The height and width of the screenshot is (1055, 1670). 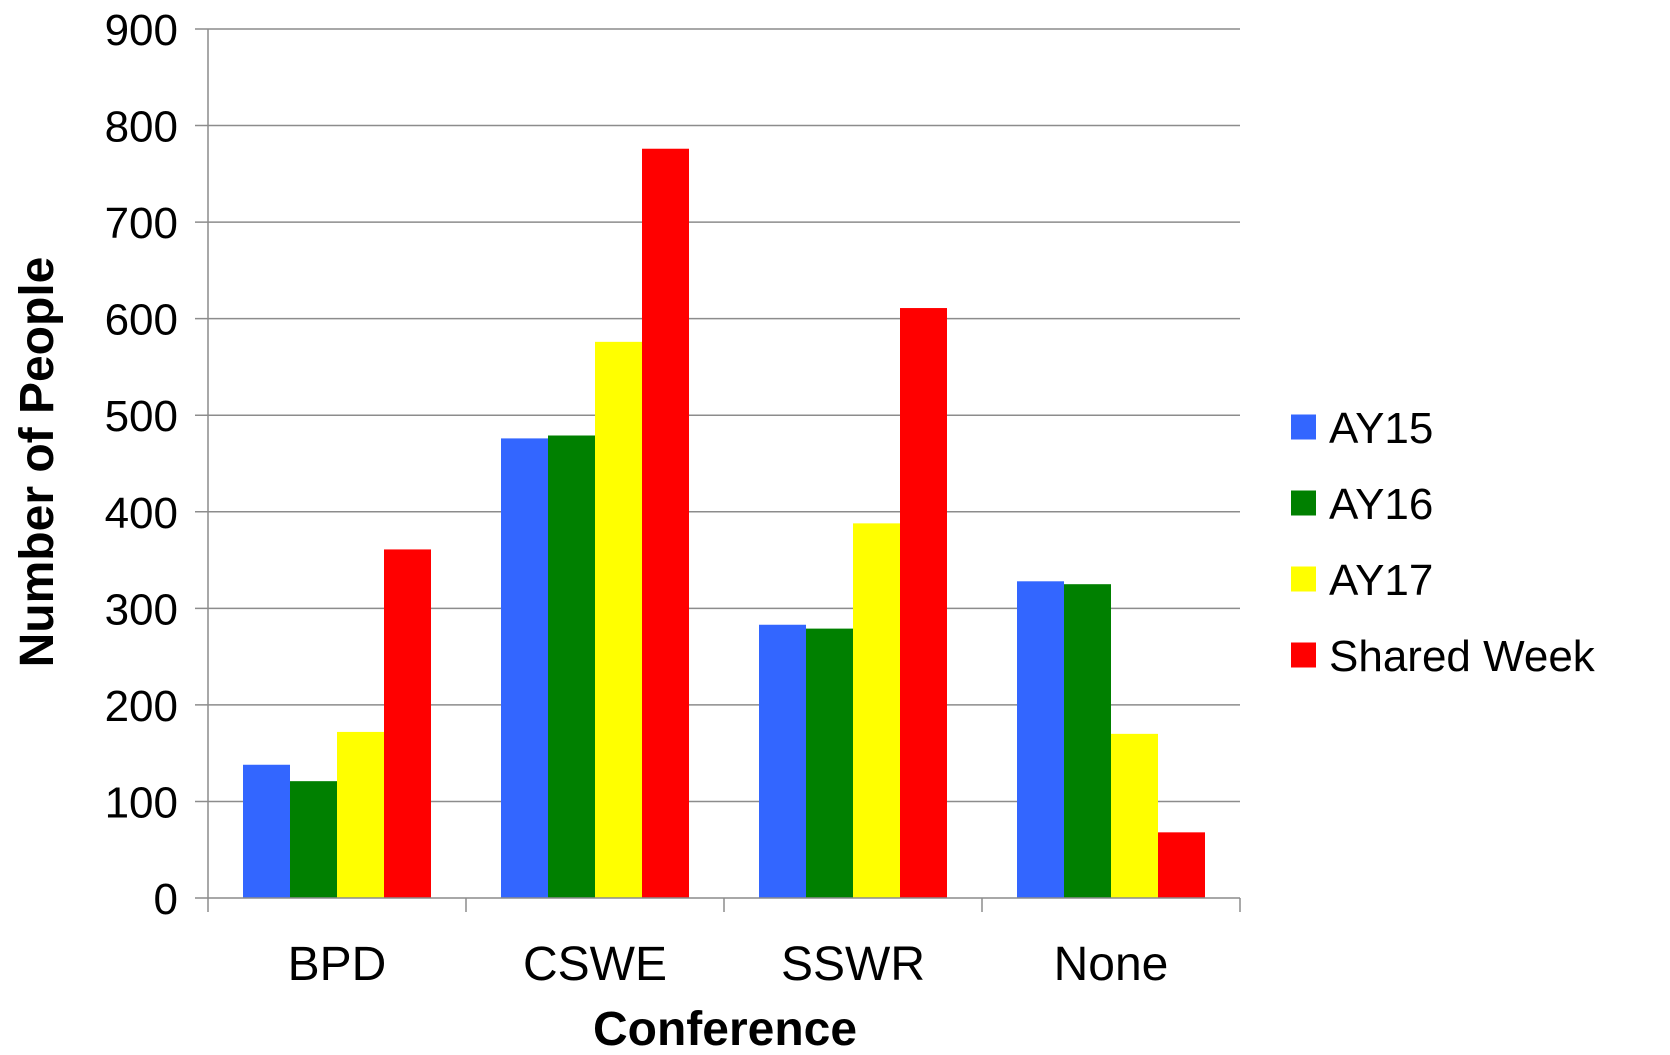 What do you see at coordinates (571, 666) in the screenshot?
I see `bar-ay16-cswe` at bounding box center [571, 666].